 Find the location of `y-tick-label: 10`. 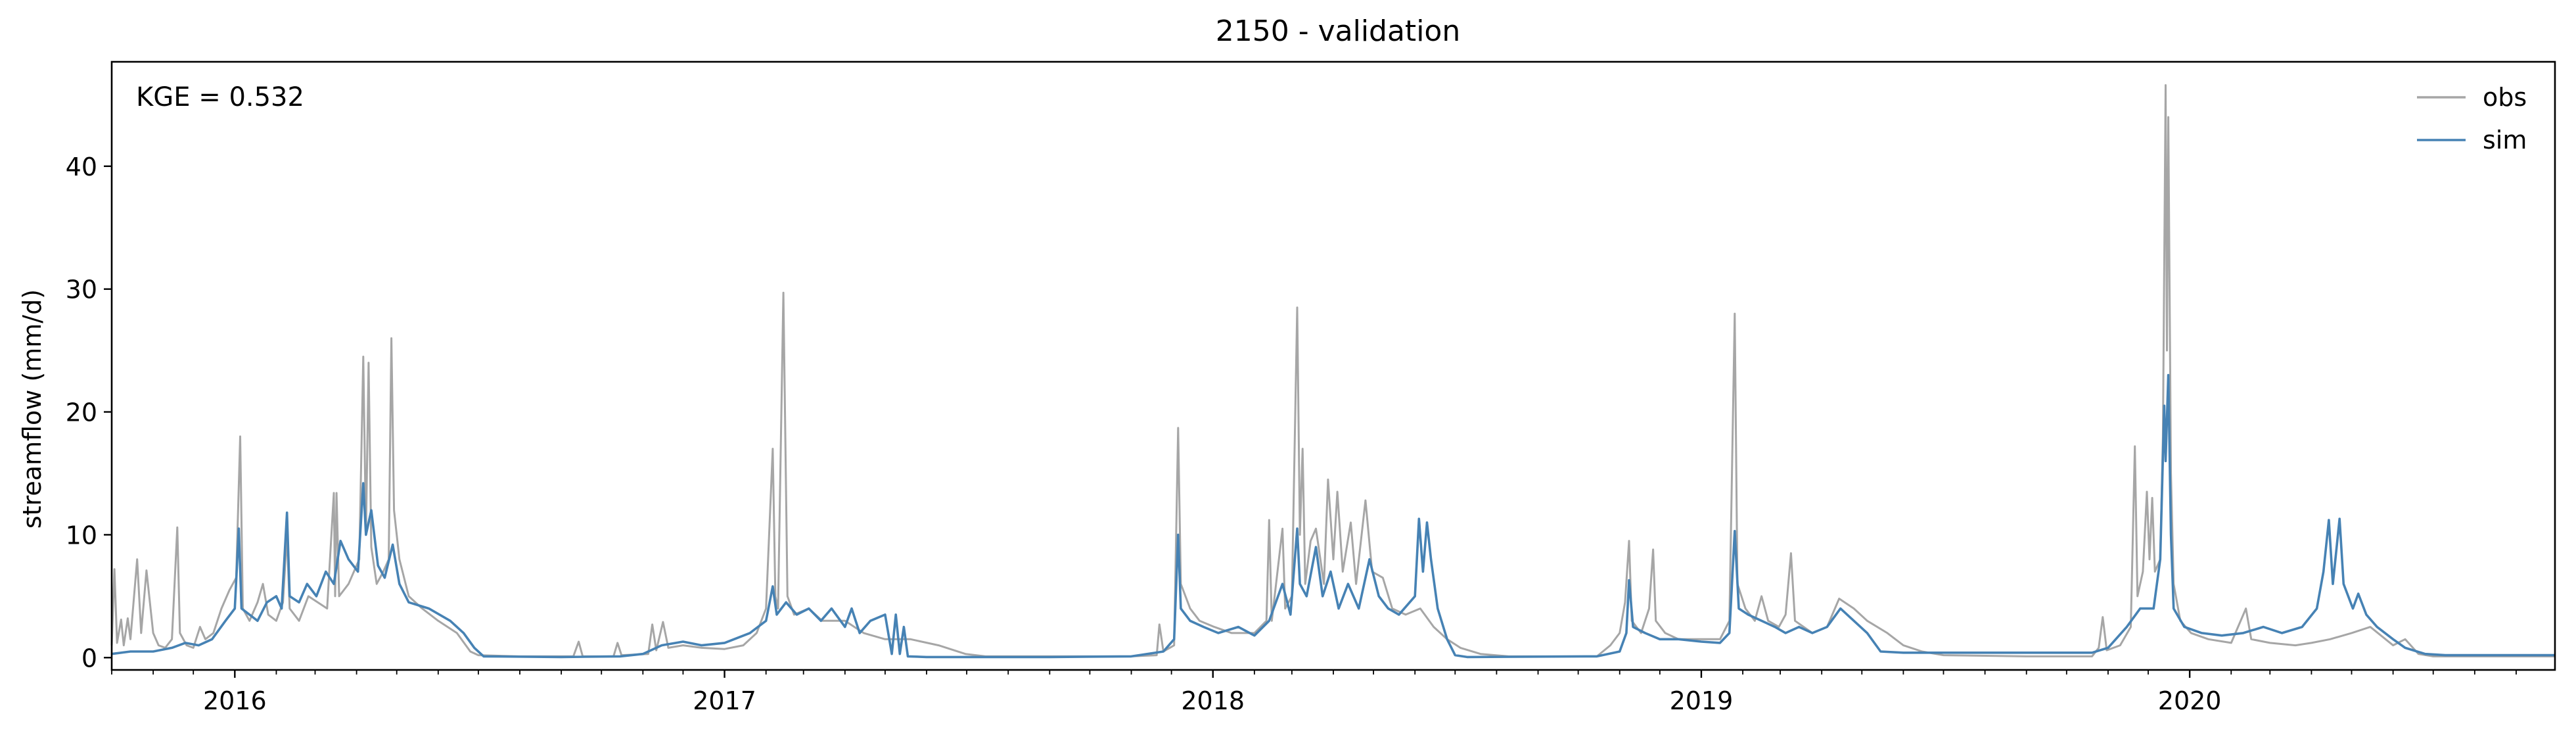

y-tick-label: 10 is located at coordinates (82, 535).